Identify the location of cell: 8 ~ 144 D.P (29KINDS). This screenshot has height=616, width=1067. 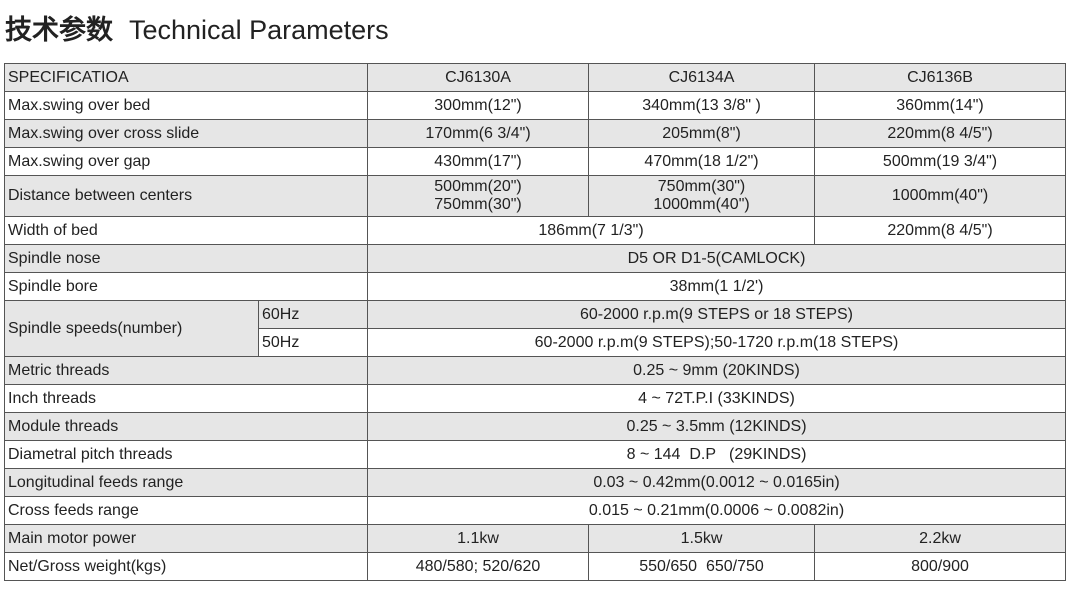
(717, 454).